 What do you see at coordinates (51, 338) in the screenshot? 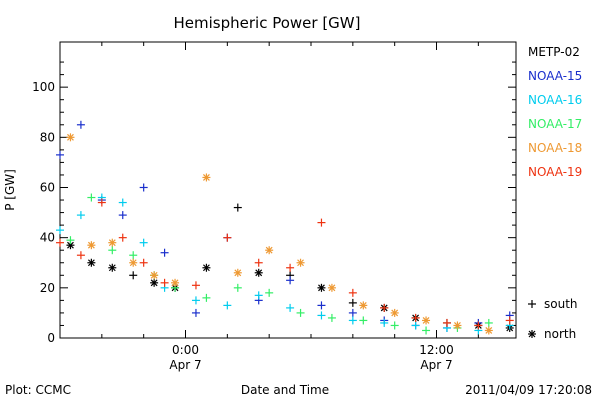
I see `y-tick-label: 0` at bounding box center [51, 338].